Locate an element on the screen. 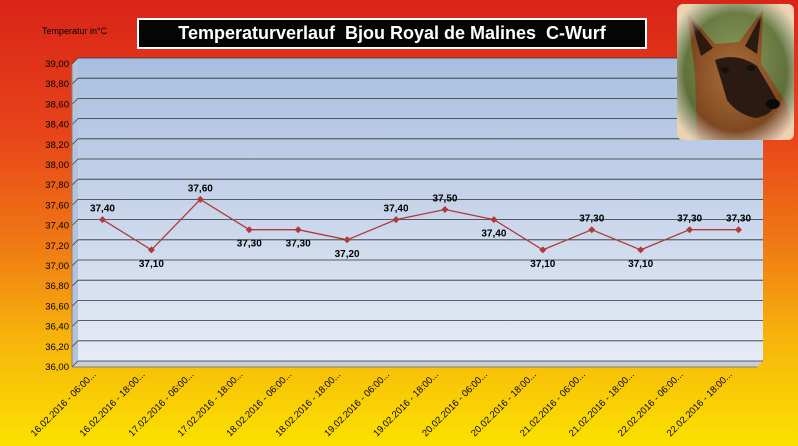  data-label: 37,60 is located at coordinates (200, 188).